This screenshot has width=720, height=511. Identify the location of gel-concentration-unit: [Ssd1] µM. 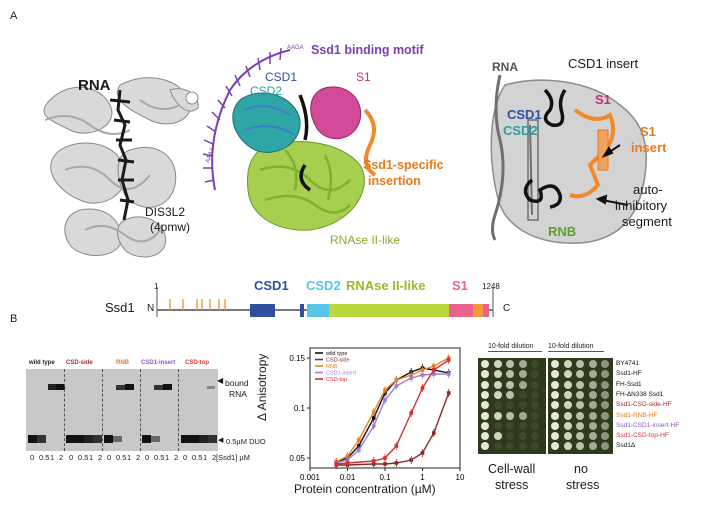
(233, 457).